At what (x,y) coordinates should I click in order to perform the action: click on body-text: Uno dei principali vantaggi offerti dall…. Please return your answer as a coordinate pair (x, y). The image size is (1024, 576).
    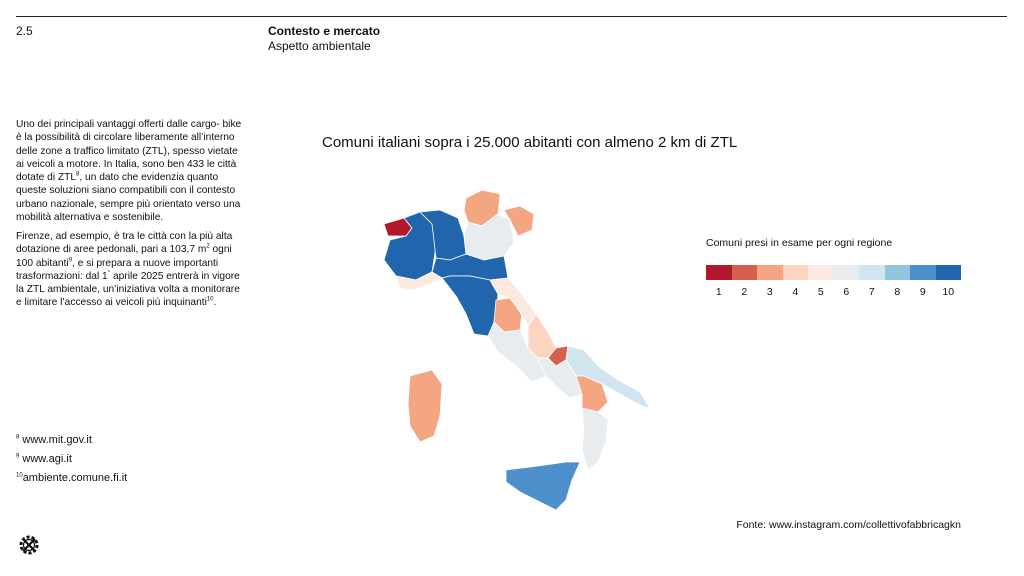
    Looking at the image, I should click on (132, 217).